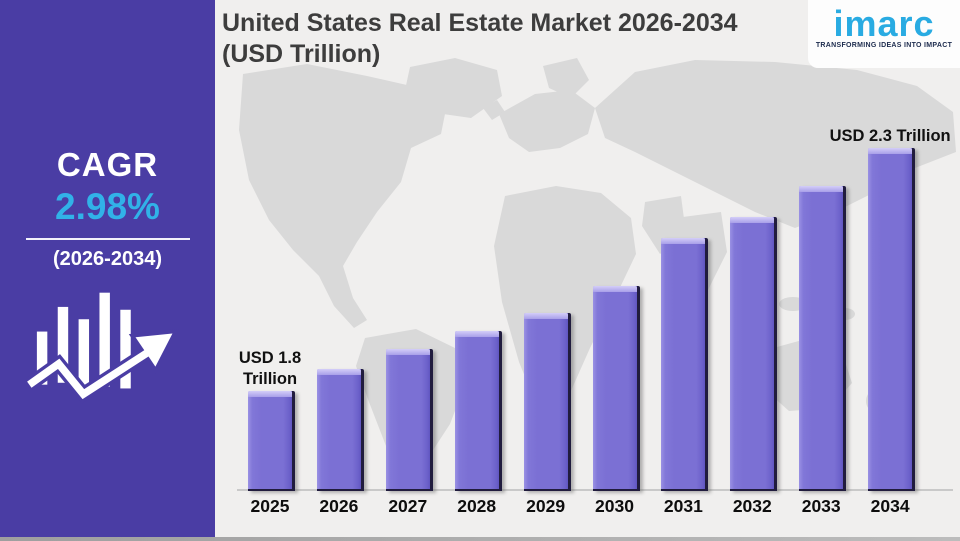  What do you see at coordinates (301, 54) in the screenshot?
I see `chart-title-line2: (USD Trillion)` at bounding box center [301, 54].